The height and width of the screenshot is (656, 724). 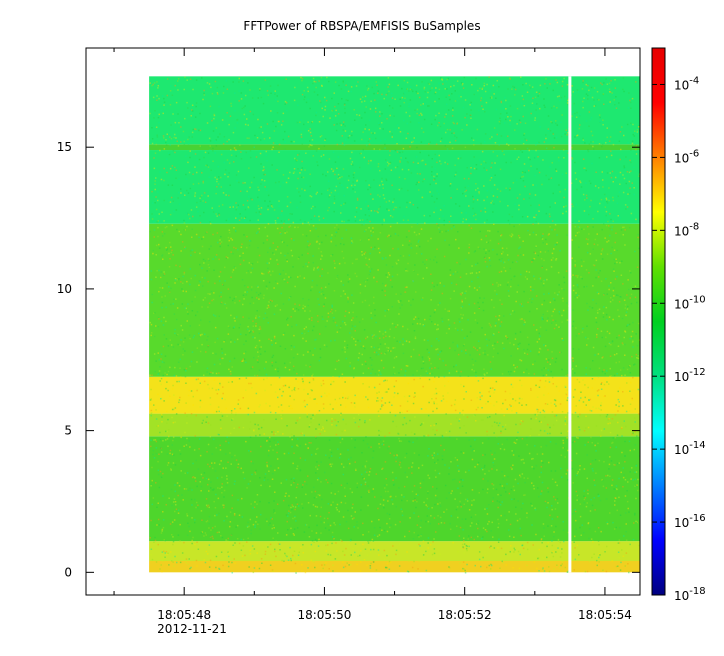 I want to click on colorbar-ticks: 10⁻⁴ 10⁻⁶ 10⁻⁸ 10⁻¹⁰ 10⁻¹² 10⁻¹⁴ 10⁻¹⁶ 10⁻¹⁸, so click(x=679, y=339).